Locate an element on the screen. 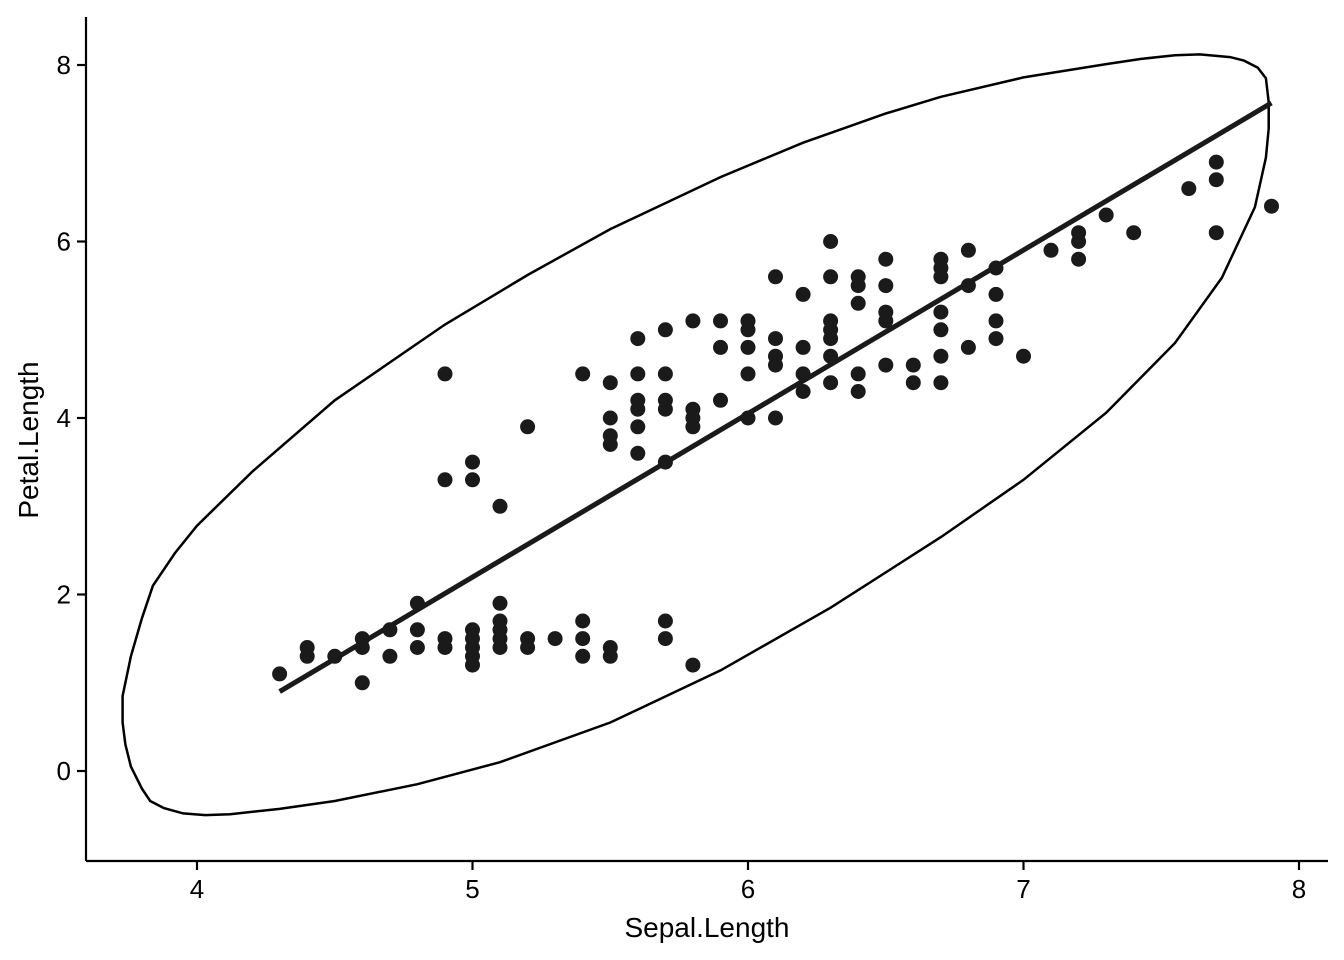  y-tick-label: 2 is located at coordinates (64, 595).